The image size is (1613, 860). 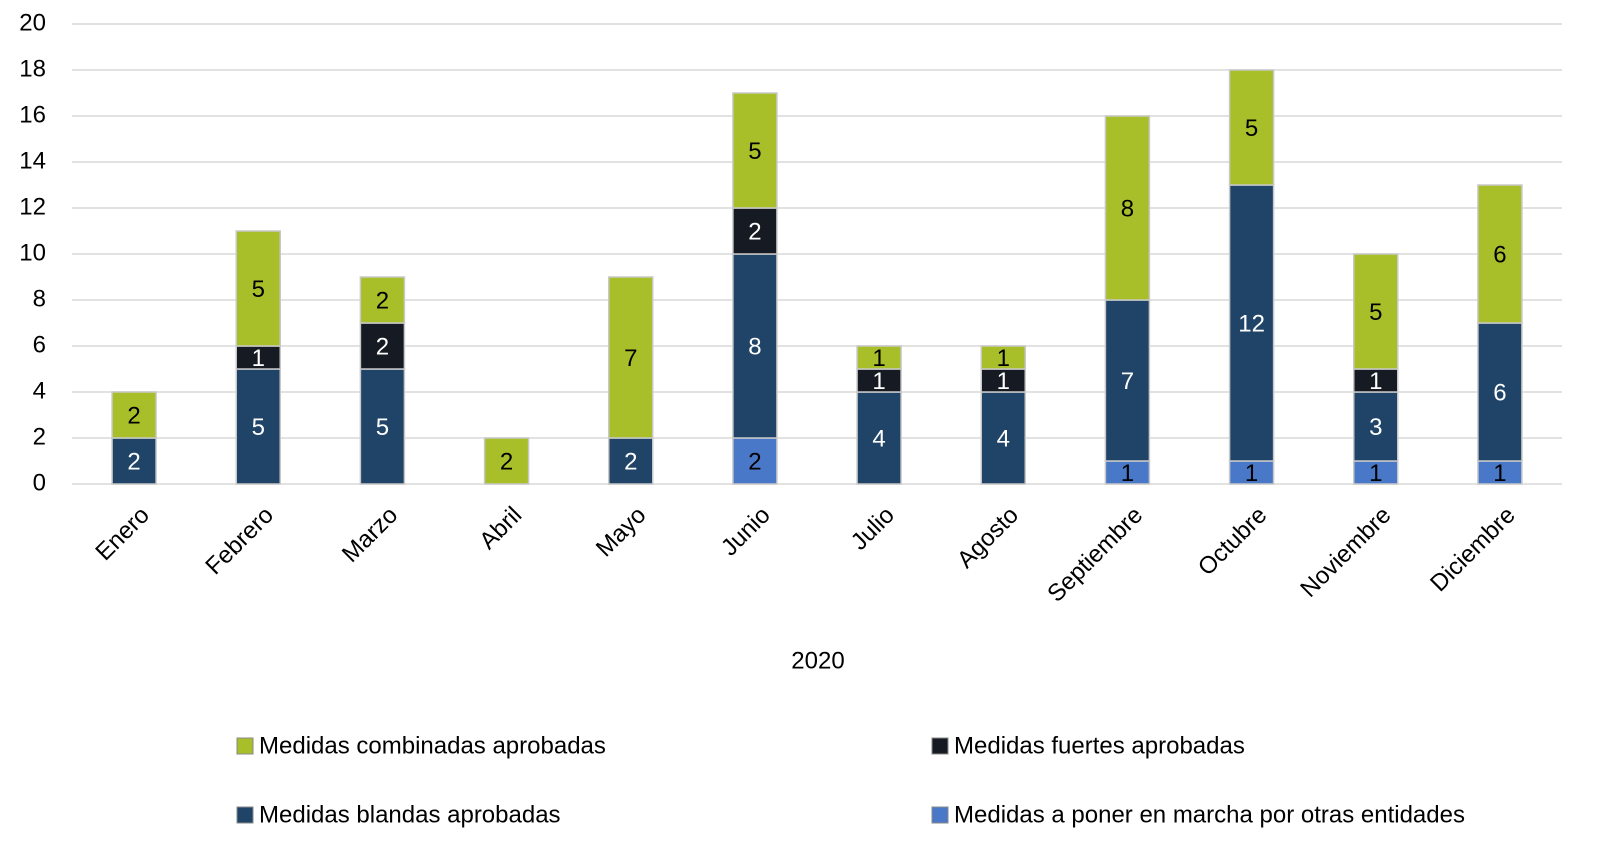 I want to click on y-tick-label: 0, so click(x=39, y=482).